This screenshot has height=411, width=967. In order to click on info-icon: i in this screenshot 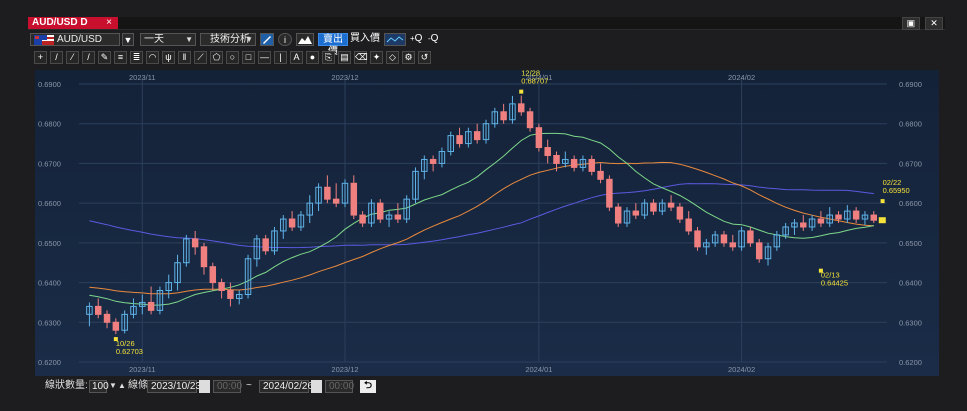, I will do `click(285, 39)`.